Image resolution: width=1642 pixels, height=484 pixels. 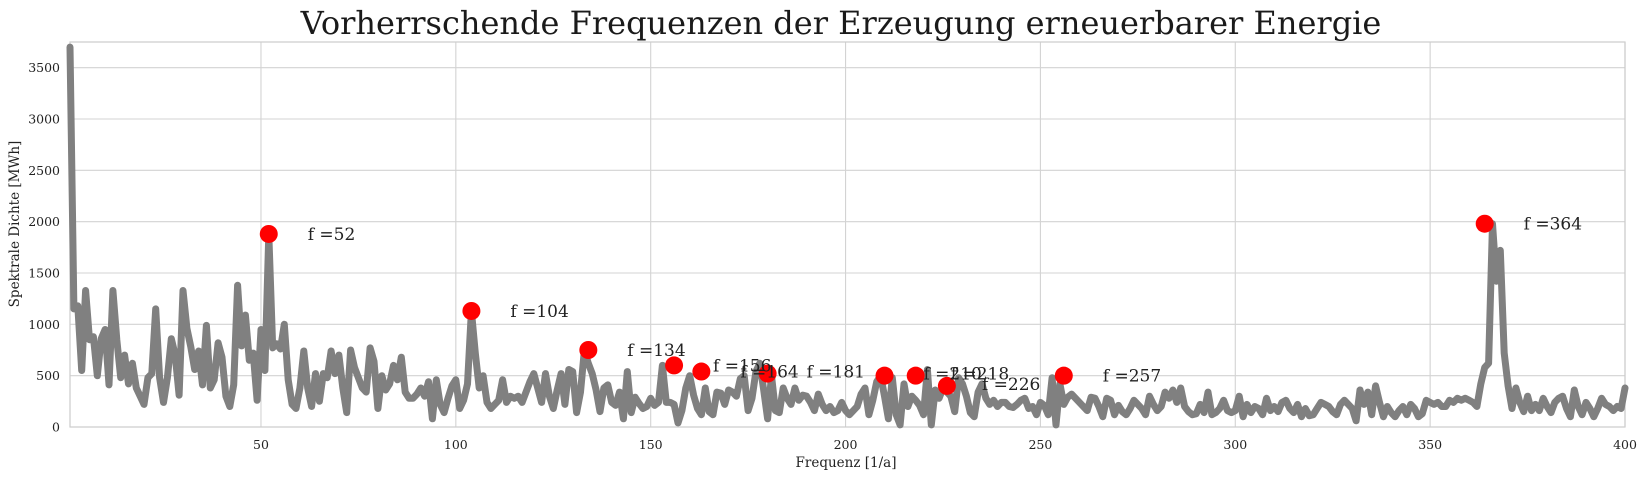 I want to click on y-tick-label: 1000, so click(x=44, y=324).